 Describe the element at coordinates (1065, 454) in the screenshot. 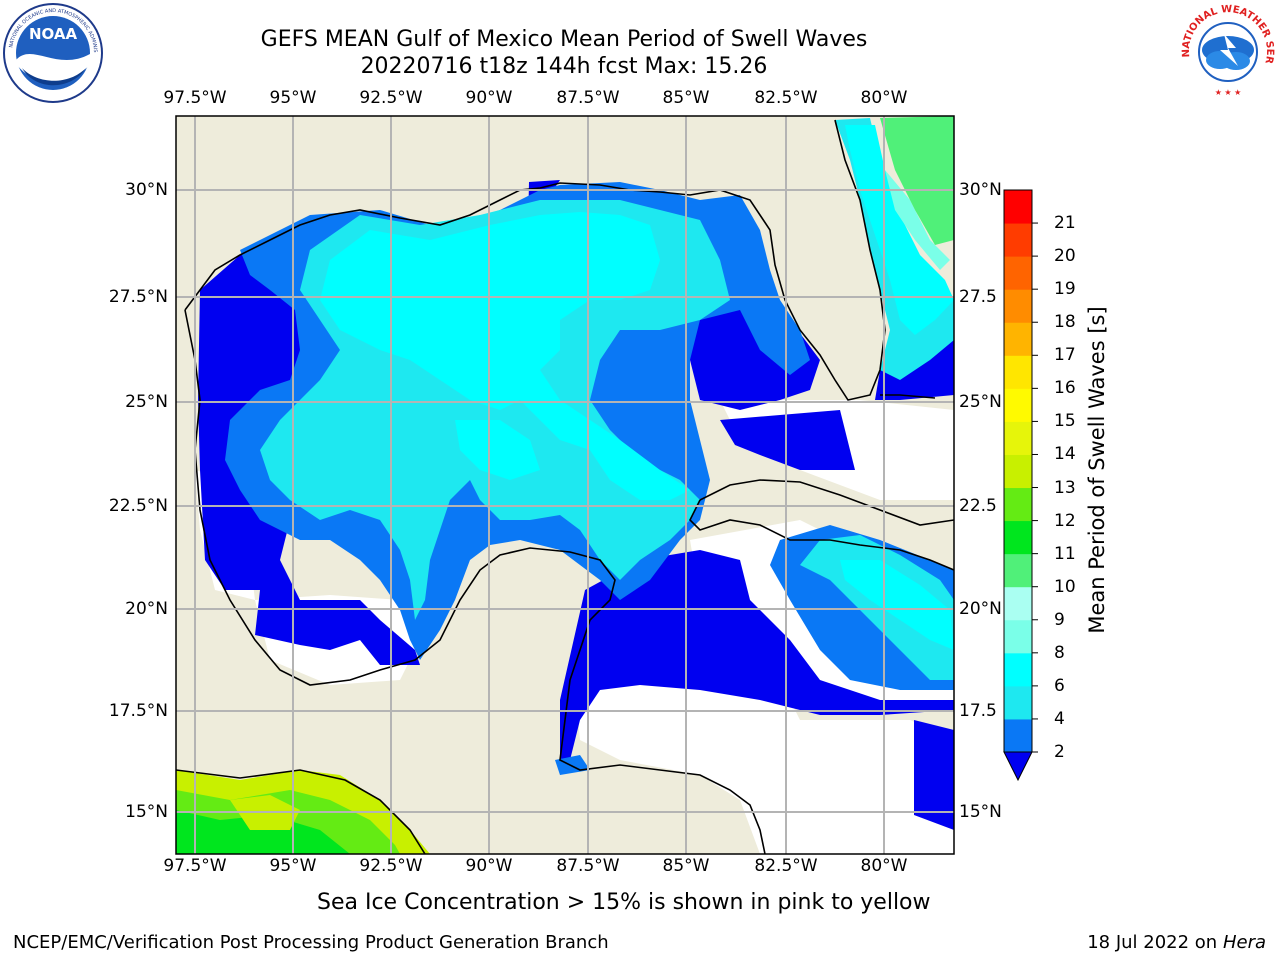

I see `colorbar-tick-label: 14` at that location.